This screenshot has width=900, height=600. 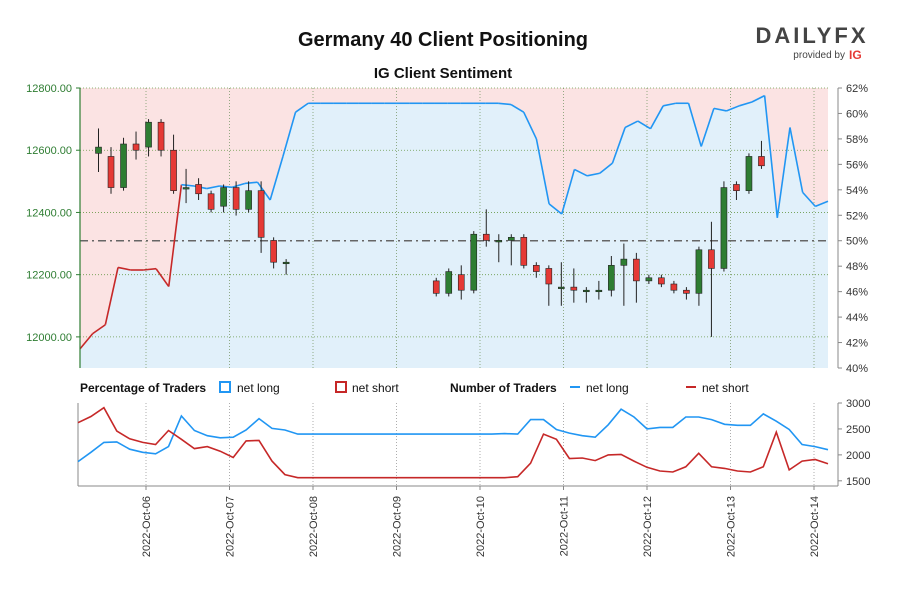 What do you see at coordinates (858, 404) in the screenshot?
I see `traders-tick-label: 3000` at bounding box center [858, 404].